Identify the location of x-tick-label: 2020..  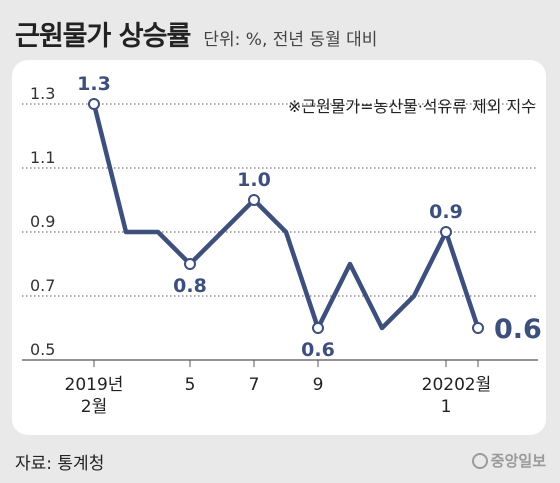
(446, 385).